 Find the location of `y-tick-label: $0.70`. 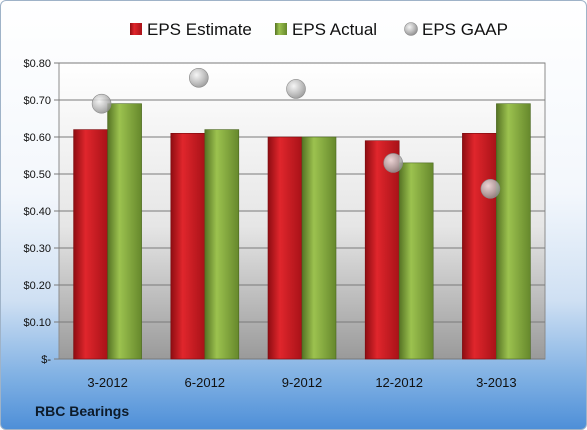

y-tick-label: $0.70 is located at coordinates (37, 101).